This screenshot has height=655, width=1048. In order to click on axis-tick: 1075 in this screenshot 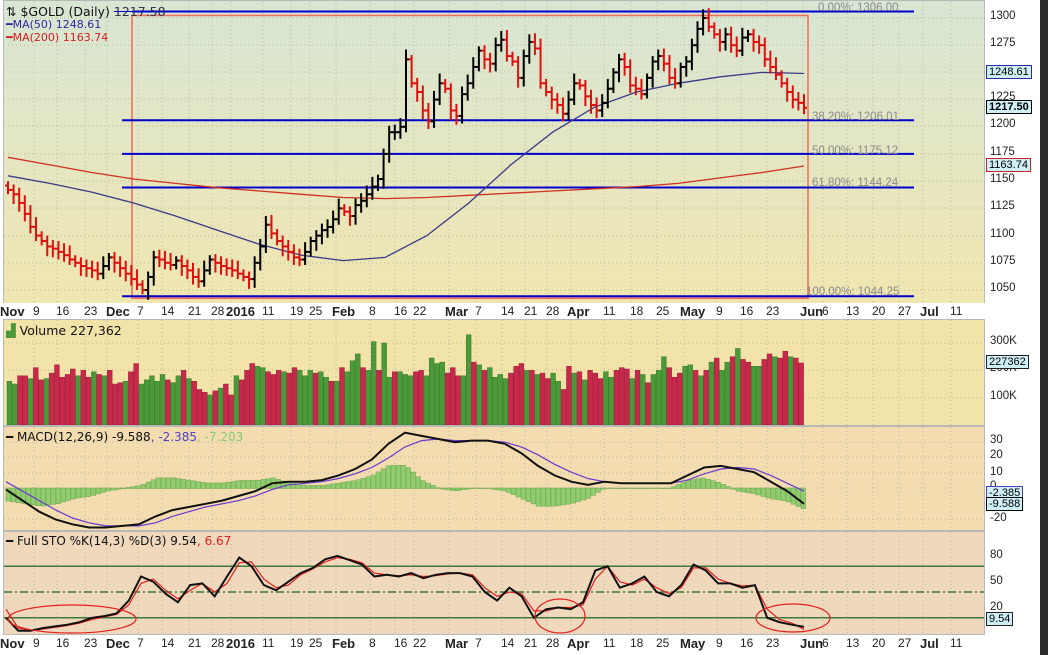, I will do `click(1003, 261)`.